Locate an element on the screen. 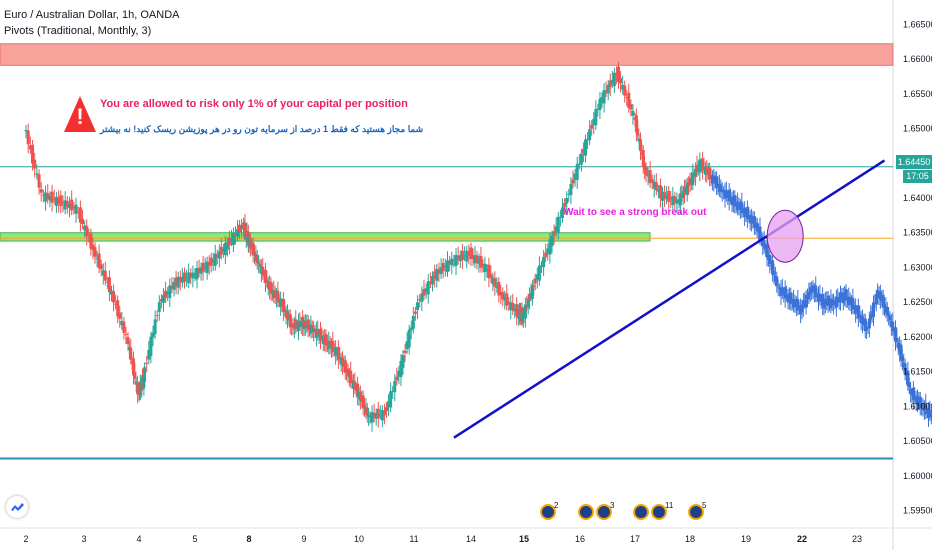 This screenshot has width=932, height=550. time-tick-label: 5 is located at coordinates (194, 539).